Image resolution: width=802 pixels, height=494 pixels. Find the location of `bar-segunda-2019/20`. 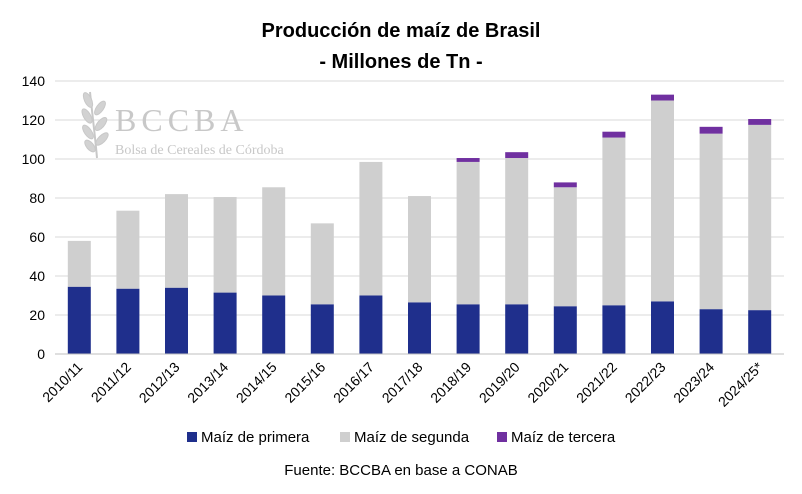

bar-segunda-2019/20 is located at coordinates (517, 231).